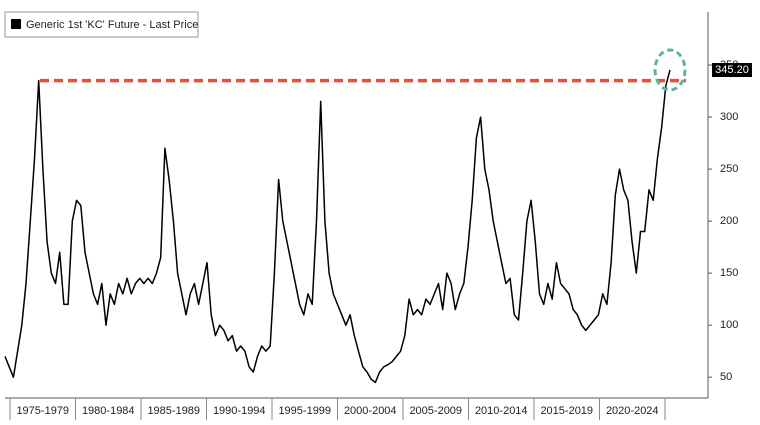 Image resolution: width=760 pixels, height=425 pixels. Describe the element at coordinates (566, 411) in the screenshot. I see `x-tick-label: 2015-2019` at that location.